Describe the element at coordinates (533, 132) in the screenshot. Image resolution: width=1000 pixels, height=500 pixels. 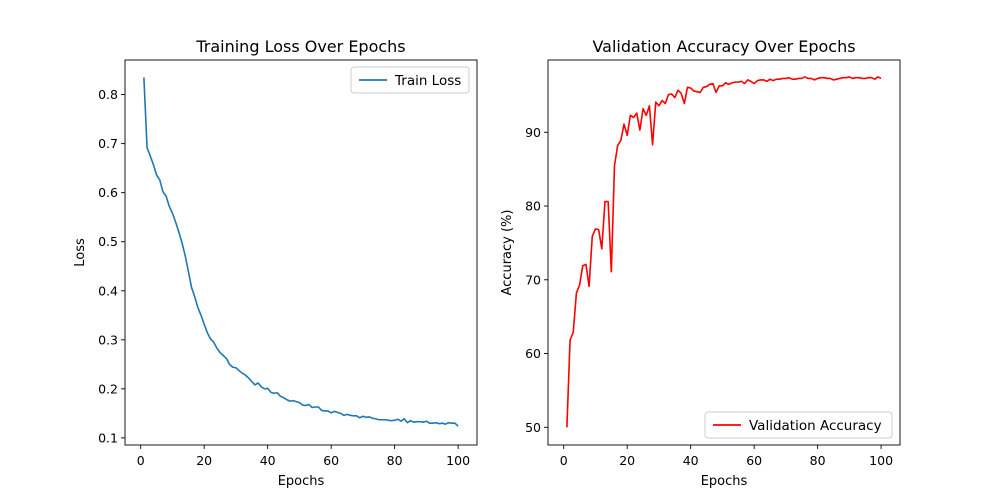
I see `y-tick-label: 90` at that location.